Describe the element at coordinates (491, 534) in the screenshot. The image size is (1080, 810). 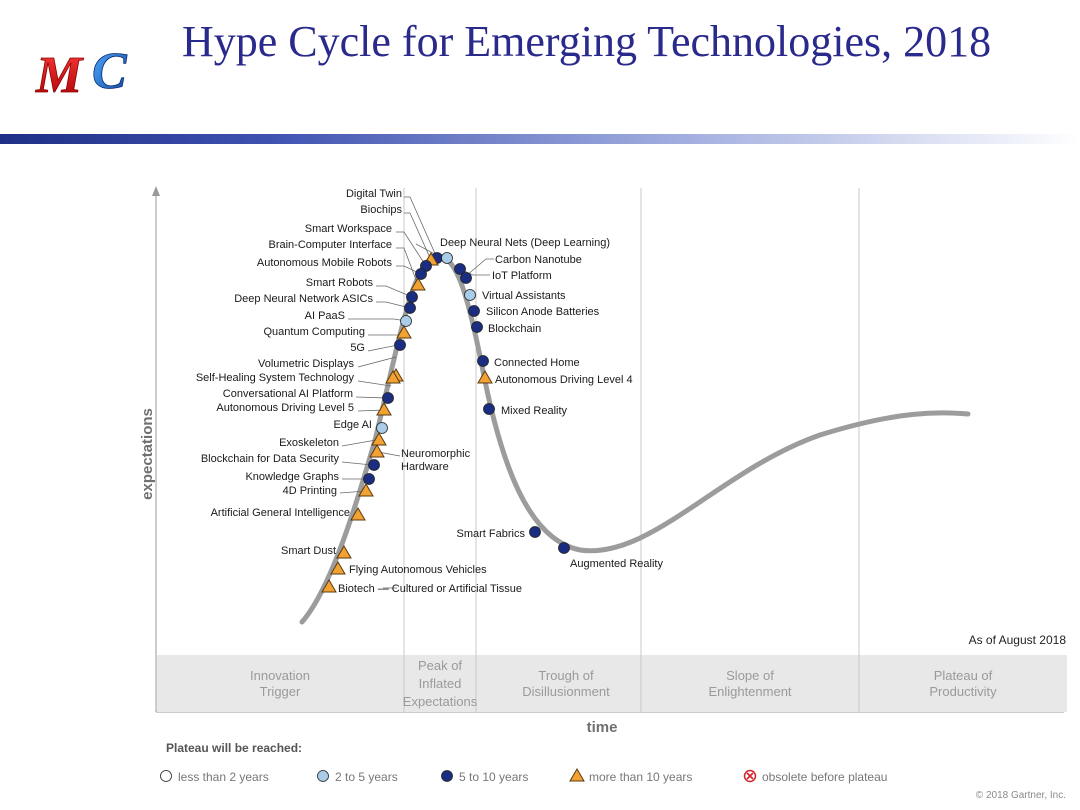
I see `tech-label-smart-fabrics: Smart Fabrics` at that location.